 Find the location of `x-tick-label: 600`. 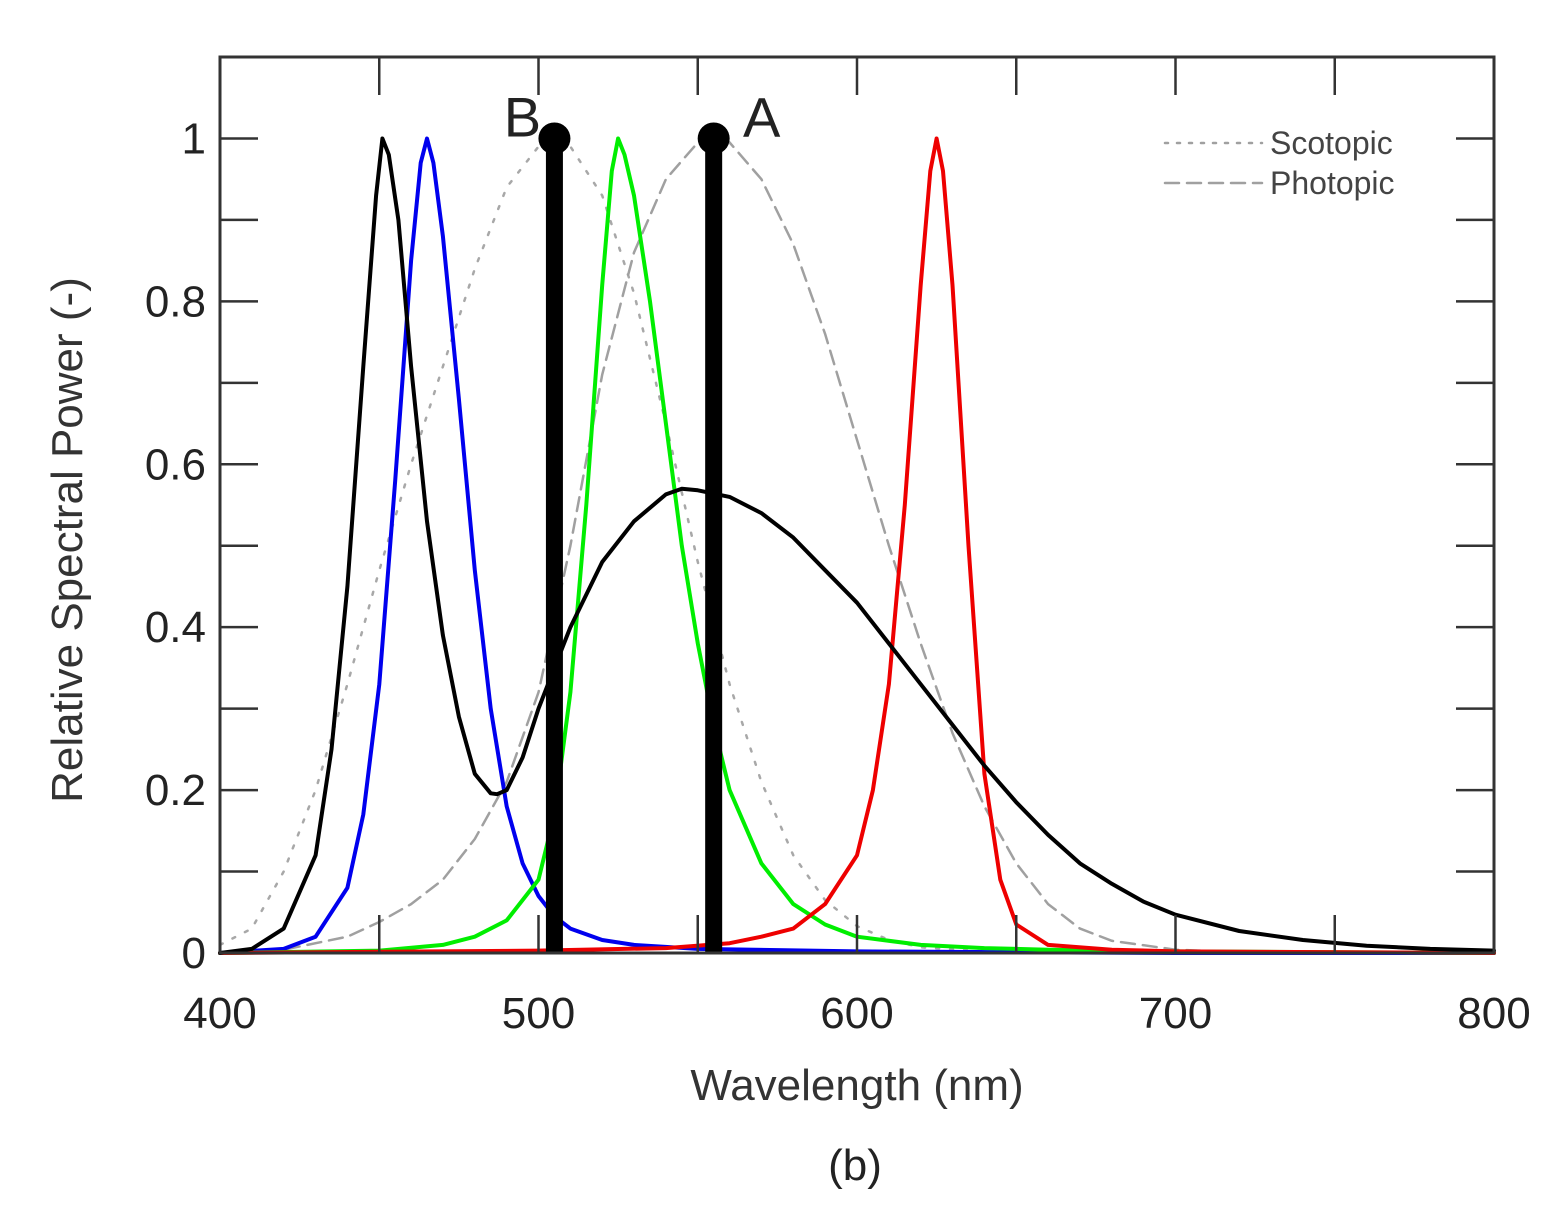

x-tick-label: 600 is located at coordinates (856, 1013).